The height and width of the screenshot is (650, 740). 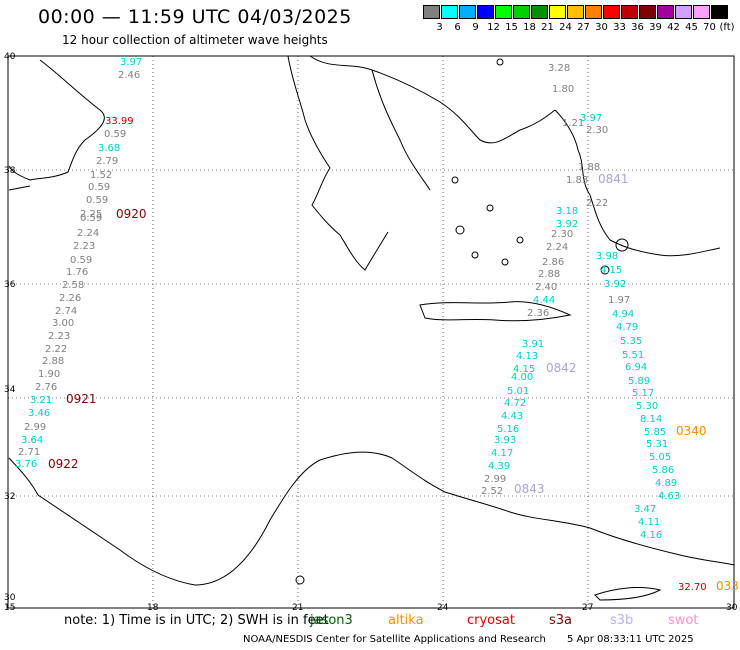 What do you see at coordinates (643, 393) in the screenshot?
I see `wave-height-value: 5.17` at bounding box center [643, 393].